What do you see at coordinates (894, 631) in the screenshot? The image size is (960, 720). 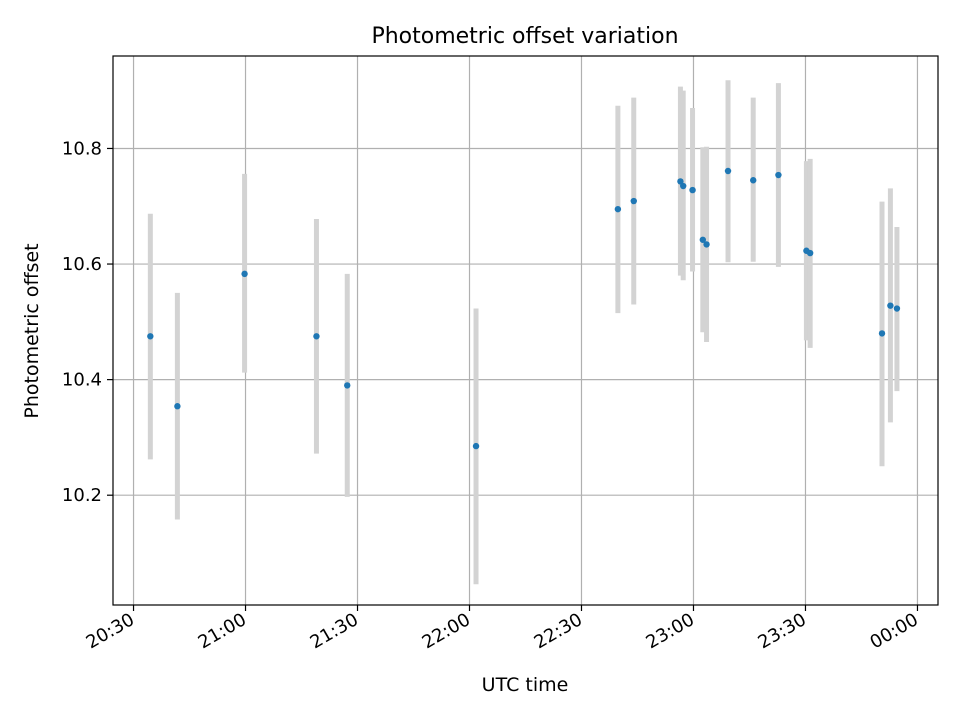 I see `x-tick-label: 00:00` at bounding box center [894, 631].